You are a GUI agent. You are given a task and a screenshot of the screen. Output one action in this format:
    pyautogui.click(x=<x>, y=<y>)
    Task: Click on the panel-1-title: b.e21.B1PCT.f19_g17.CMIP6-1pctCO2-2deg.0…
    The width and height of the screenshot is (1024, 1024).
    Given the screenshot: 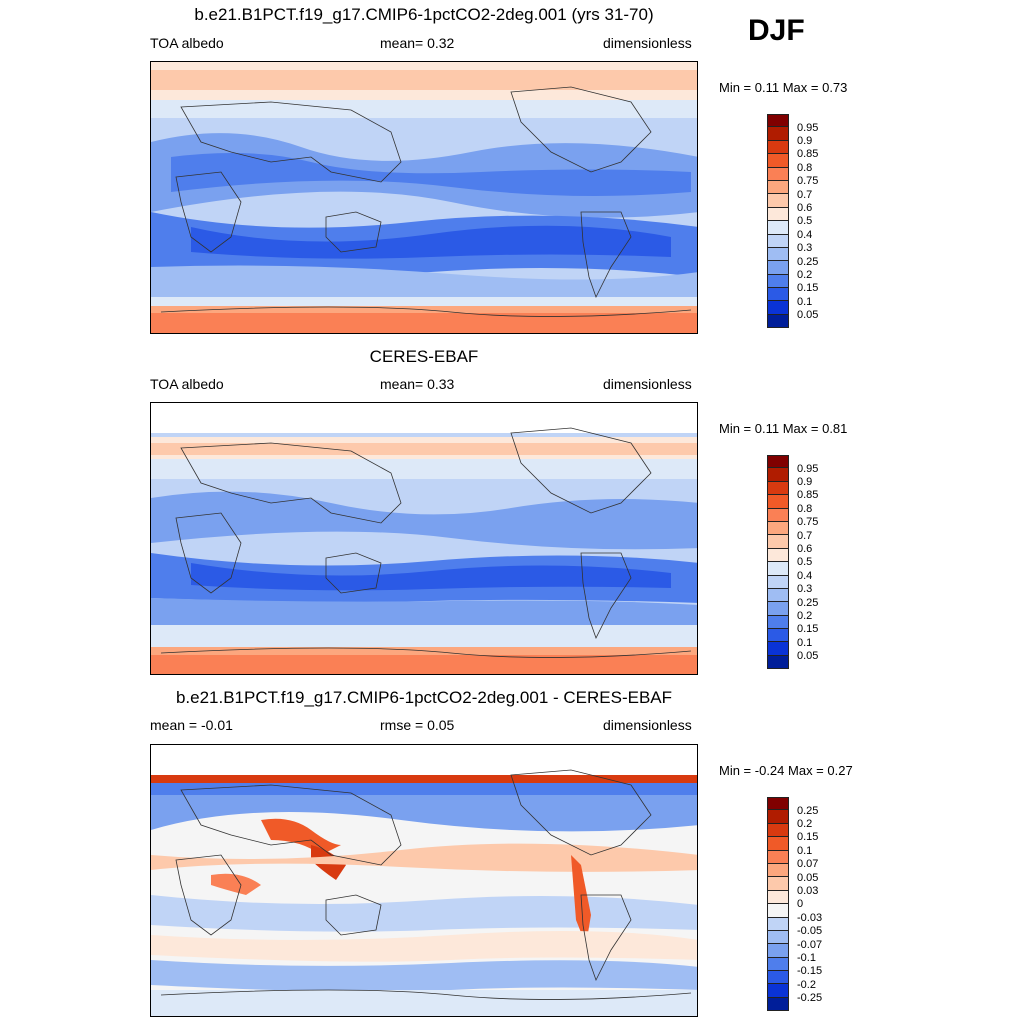 What is the action you would take?
    pyautogui.click(x=424, y=14)
    